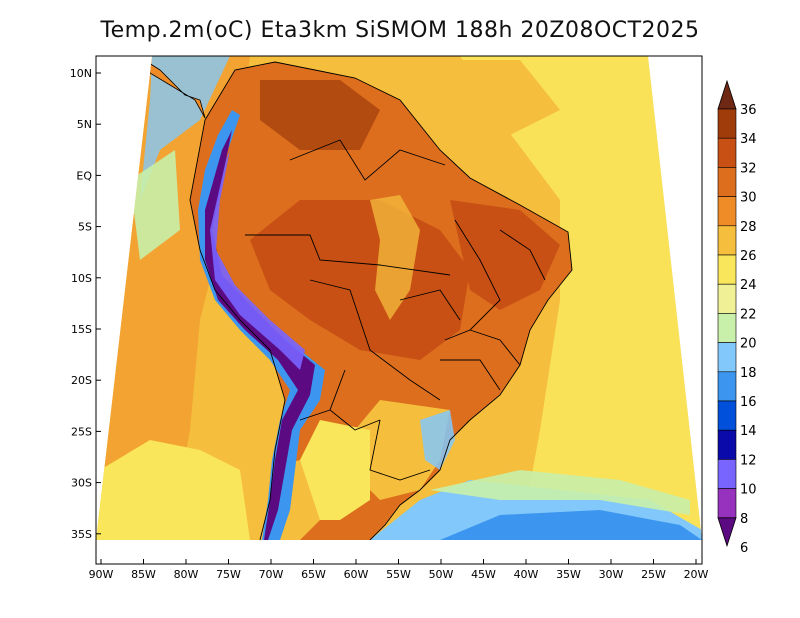 This screenshot has width=800, height=618. What do you see at coordinates (744, 548) in the screenshot?
I see `colorbar-label: 6` at bounding box center [744, 548].